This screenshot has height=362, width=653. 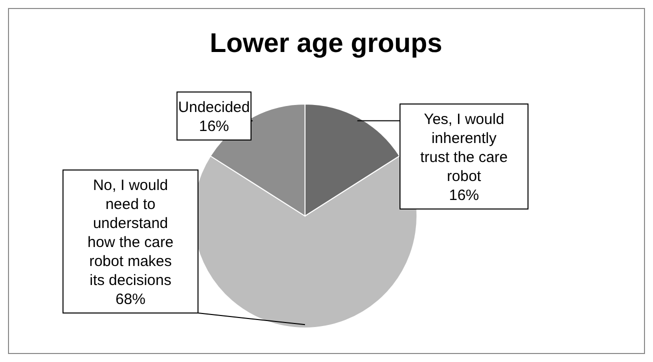 I want to click on slice-label: No, I would need to understand how the care robot makes its decisions, so click(x=131, y=233).